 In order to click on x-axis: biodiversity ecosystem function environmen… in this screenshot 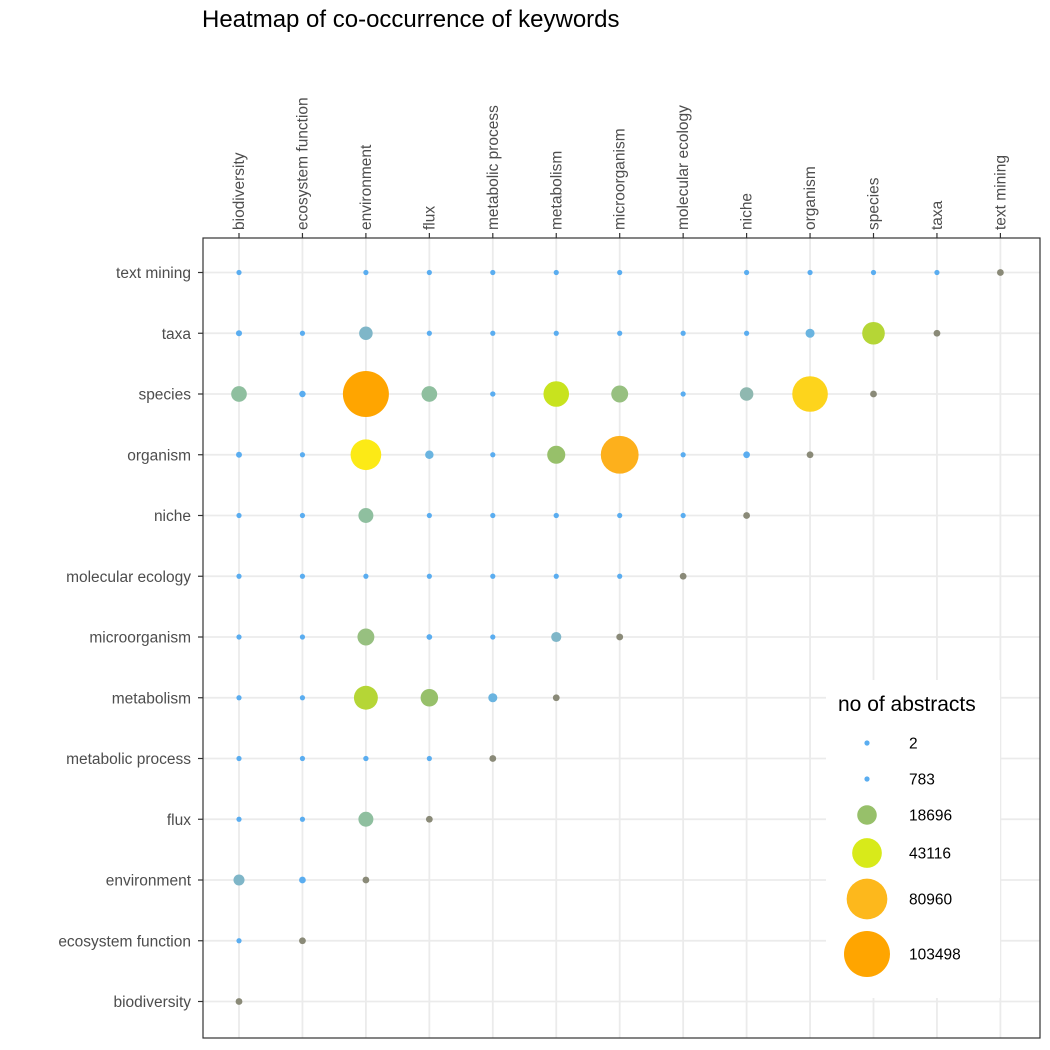, I will do `click(620, 167)`.